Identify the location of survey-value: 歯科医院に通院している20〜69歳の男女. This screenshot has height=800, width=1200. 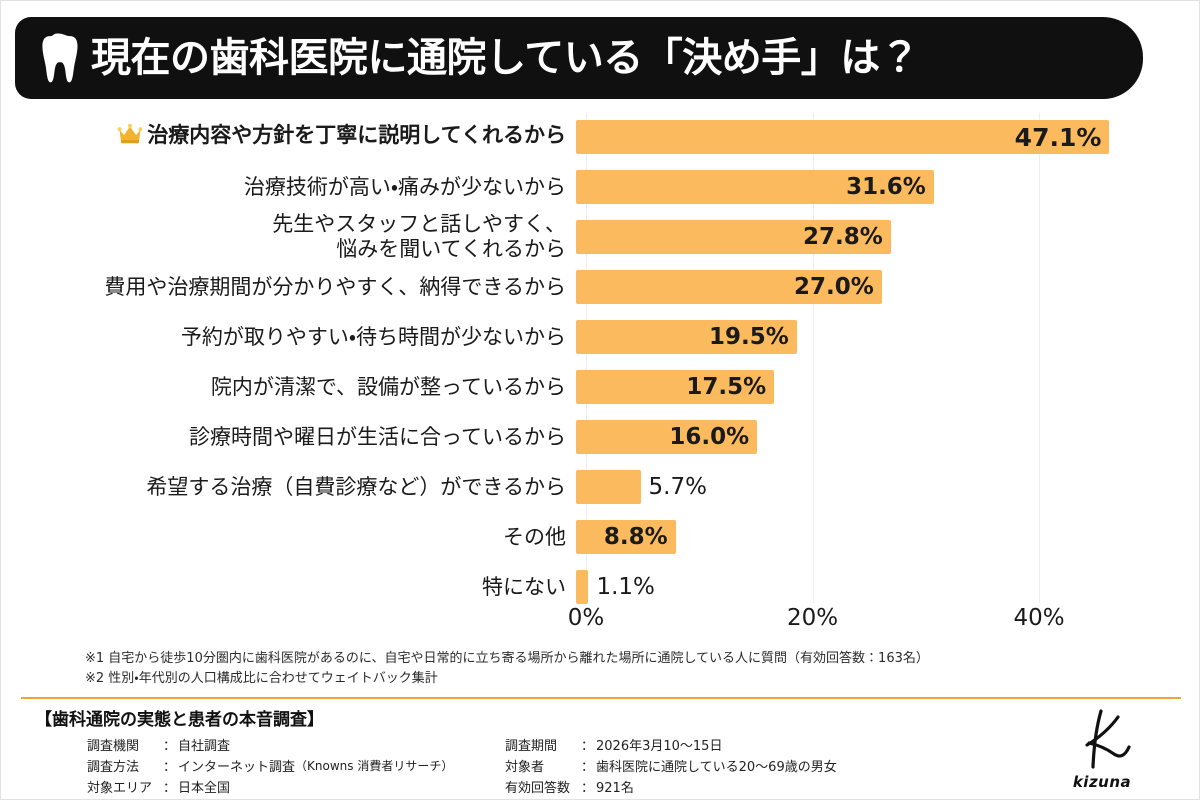
(716, 768).